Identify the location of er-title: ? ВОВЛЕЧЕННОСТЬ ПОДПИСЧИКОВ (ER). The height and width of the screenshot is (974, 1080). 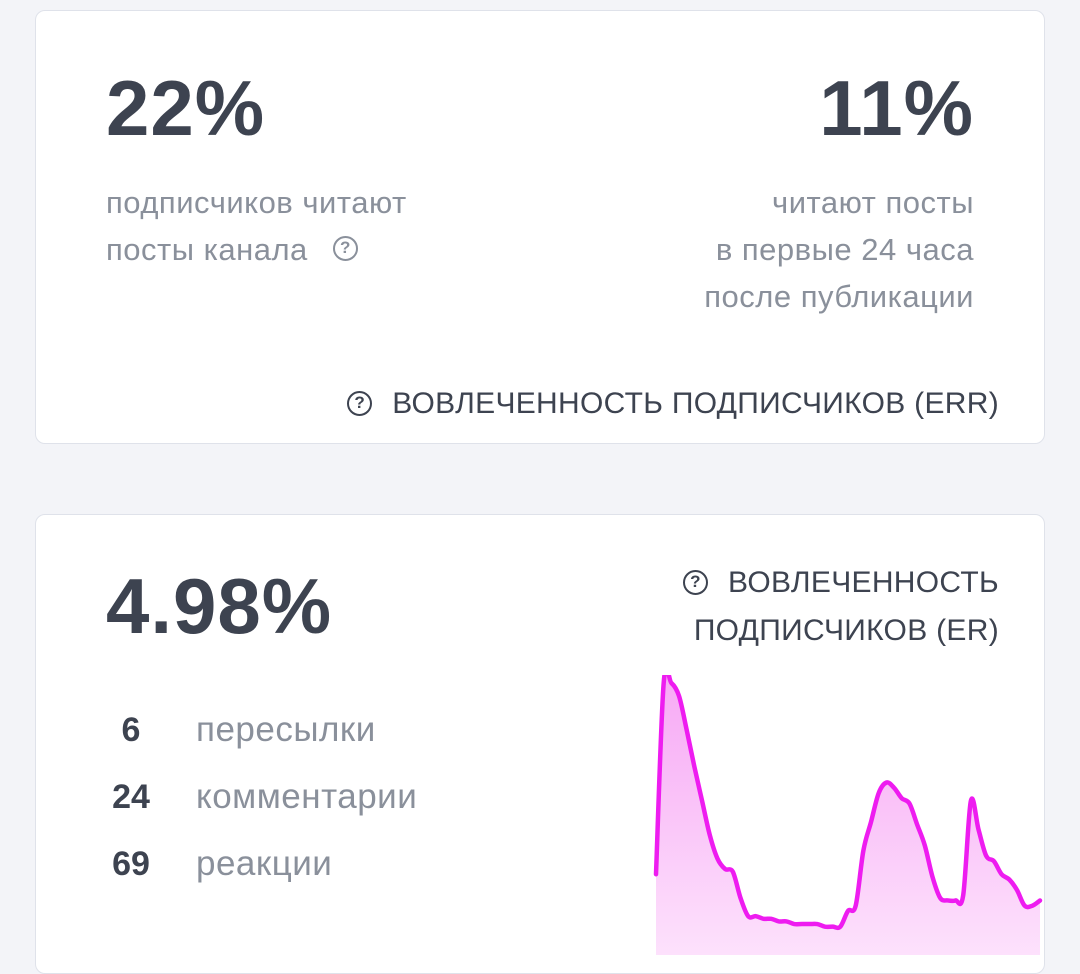
(841, 607).